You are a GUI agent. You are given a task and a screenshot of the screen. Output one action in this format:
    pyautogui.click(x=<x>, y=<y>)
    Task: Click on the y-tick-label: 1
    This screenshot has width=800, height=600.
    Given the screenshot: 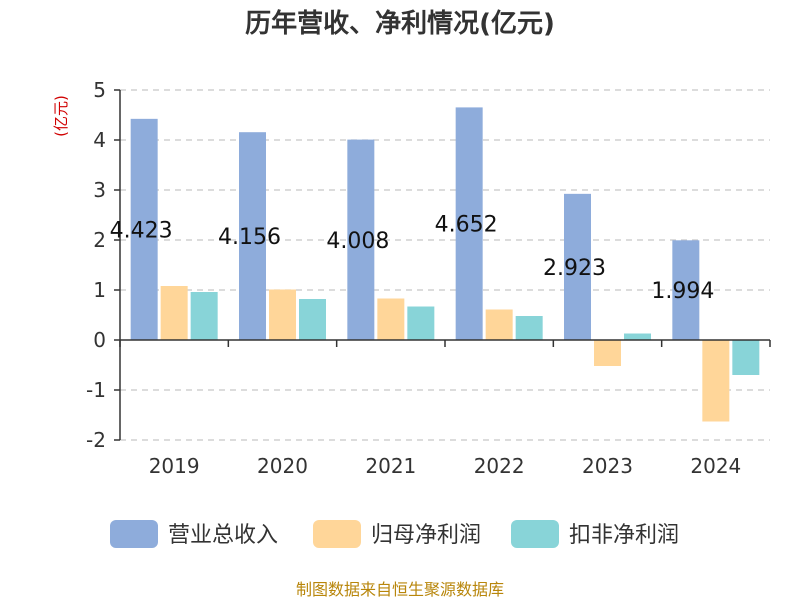 What is the action you would take?
    pyautogui.click(x=99, y=290)
    